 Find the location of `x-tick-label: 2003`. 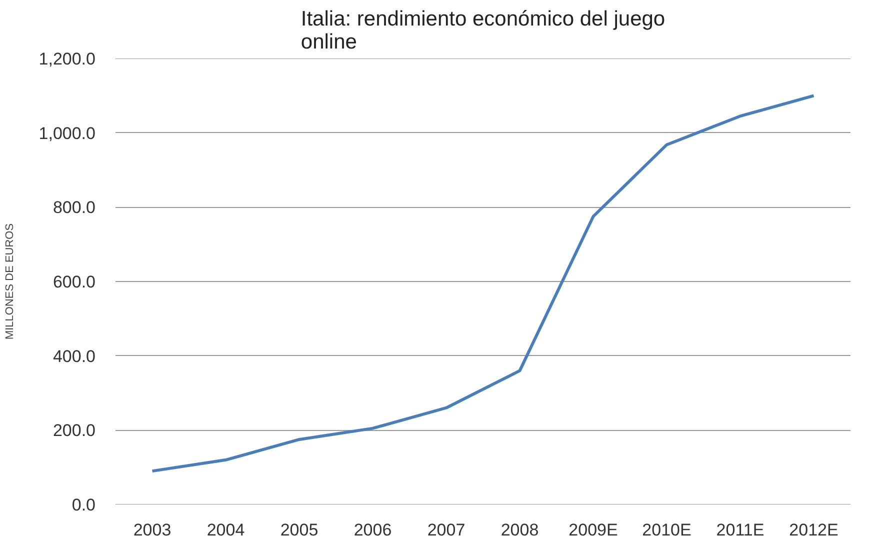

x-tick-label: 2003 is located at coordinates (152, 530).